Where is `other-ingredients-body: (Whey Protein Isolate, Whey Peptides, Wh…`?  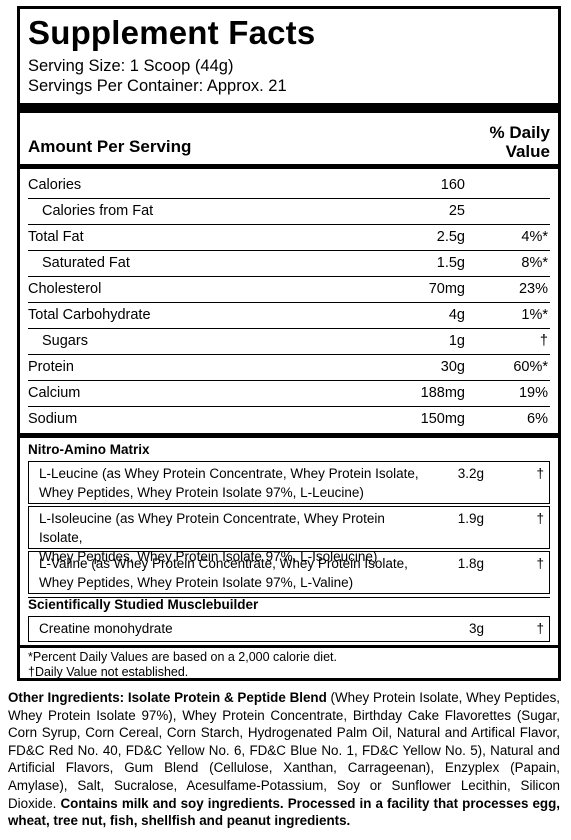
other-ingredients-body: (Whey Protein Isolate, Whey Peptides, Wh… is located at coordinates (284, 750).